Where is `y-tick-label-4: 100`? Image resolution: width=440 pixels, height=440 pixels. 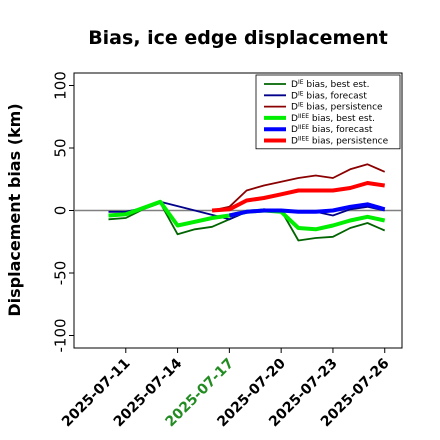
y-tick-label-4: 100 is located at coordinates (60, 85).